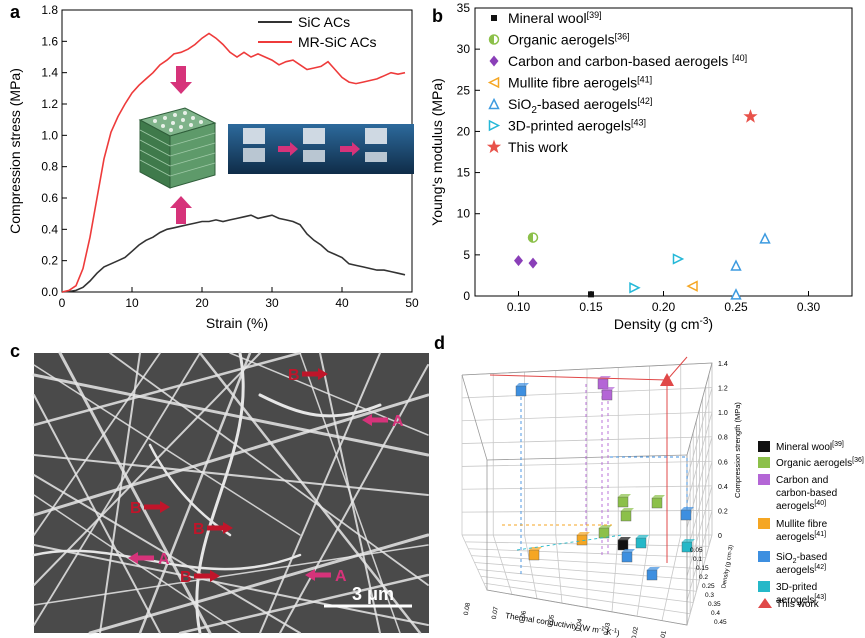 This screenshot has width=865, height=638. Describe the element at coordinates (181, 145) in the screenshot. I see `compression-arrows` at that location.